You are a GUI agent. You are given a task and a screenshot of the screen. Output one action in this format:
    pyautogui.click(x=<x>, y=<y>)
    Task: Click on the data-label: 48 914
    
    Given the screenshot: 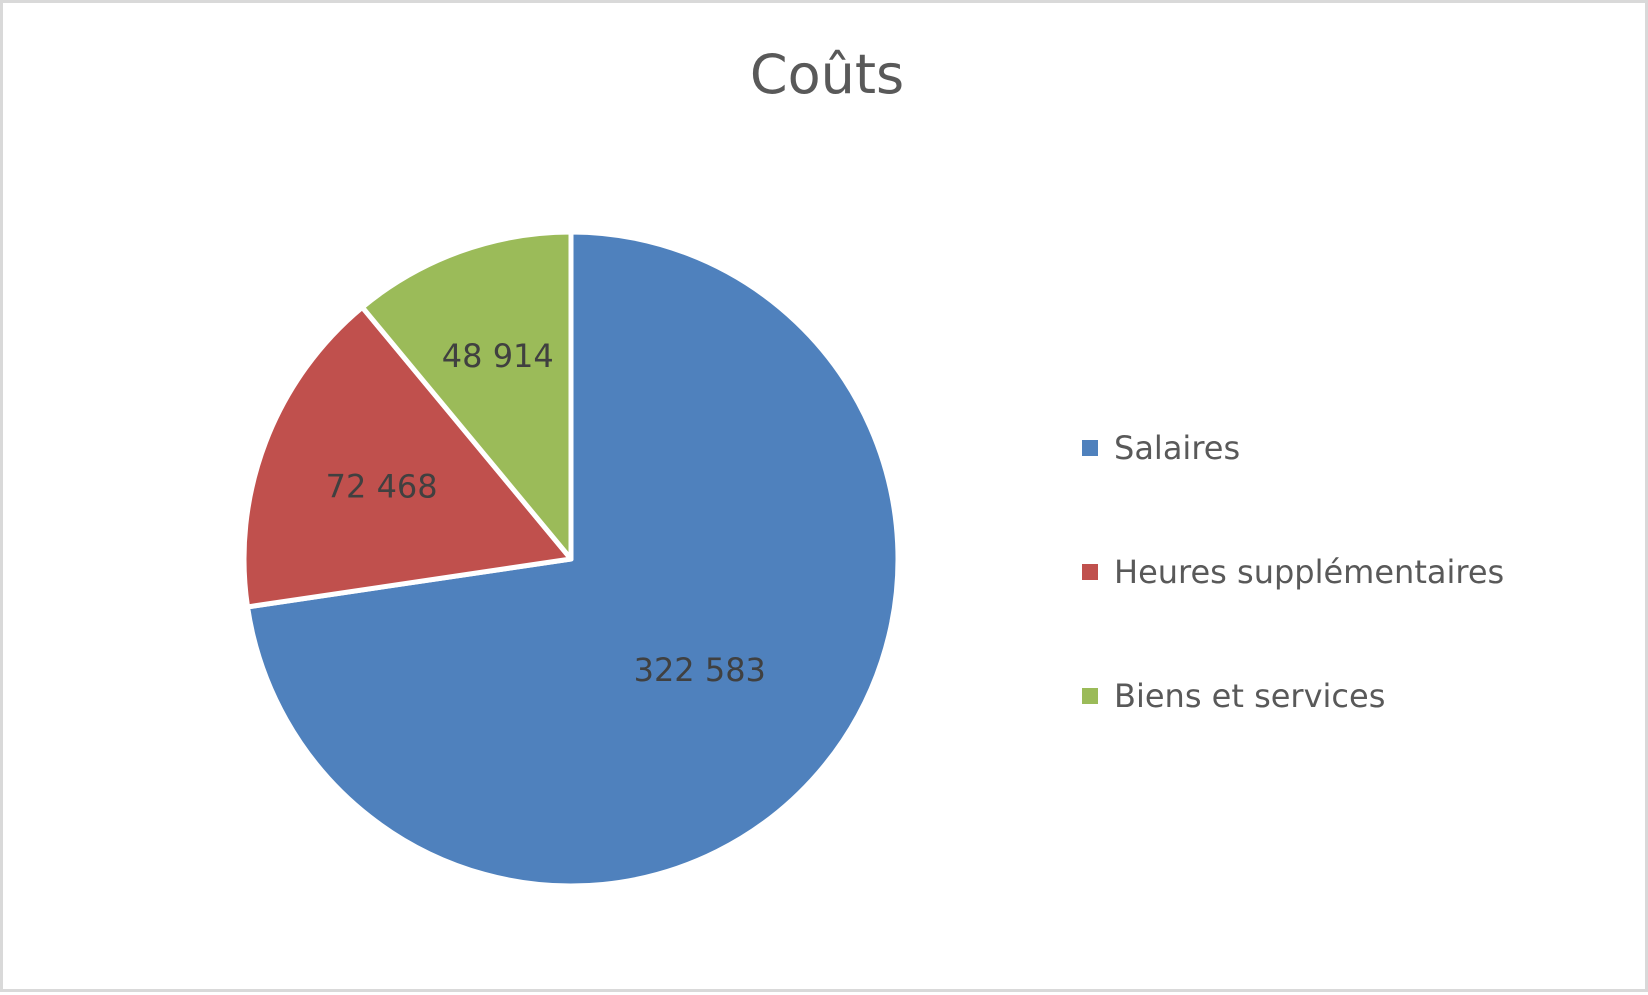 What is the action you would take?
    pyautogui.click(x=498, y=356)
    